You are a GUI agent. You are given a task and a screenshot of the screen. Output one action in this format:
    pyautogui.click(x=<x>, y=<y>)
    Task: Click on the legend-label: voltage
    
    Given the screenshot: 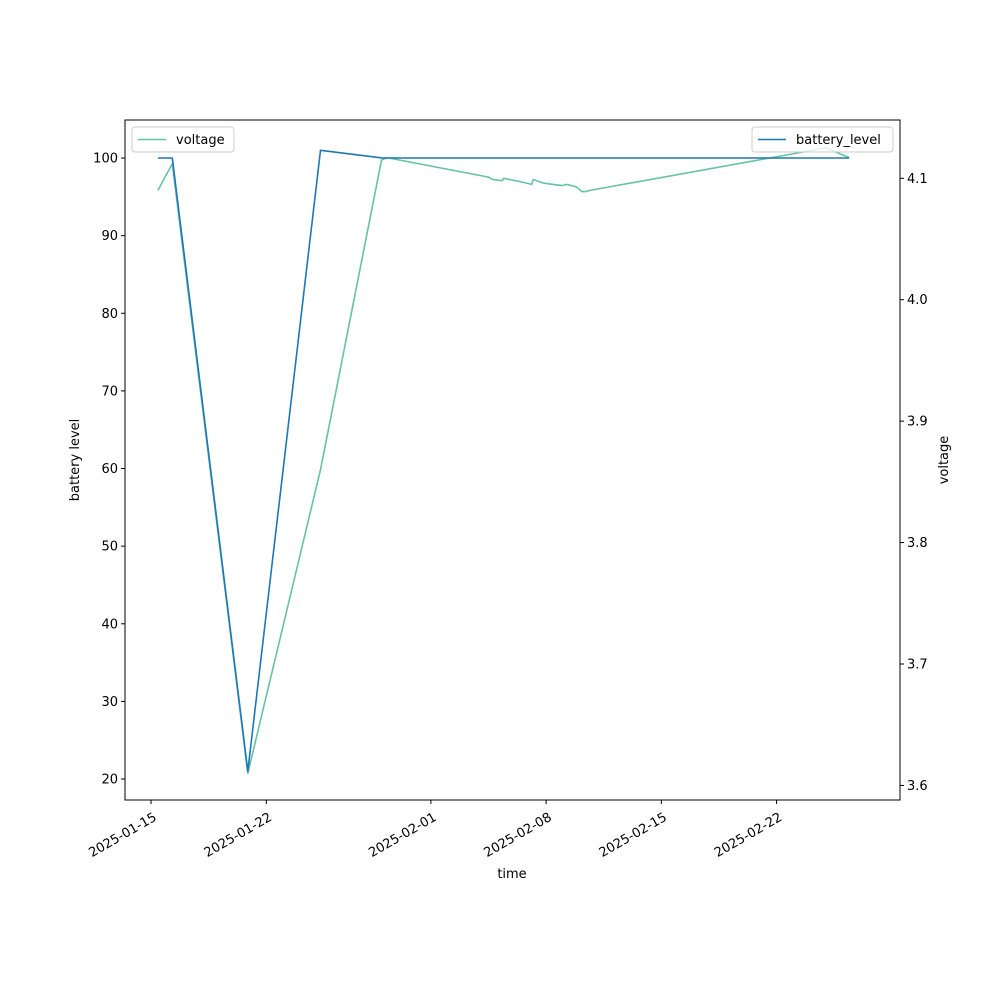 What is the action you would take?
    pyautogui.click(x=200, y=140)
    